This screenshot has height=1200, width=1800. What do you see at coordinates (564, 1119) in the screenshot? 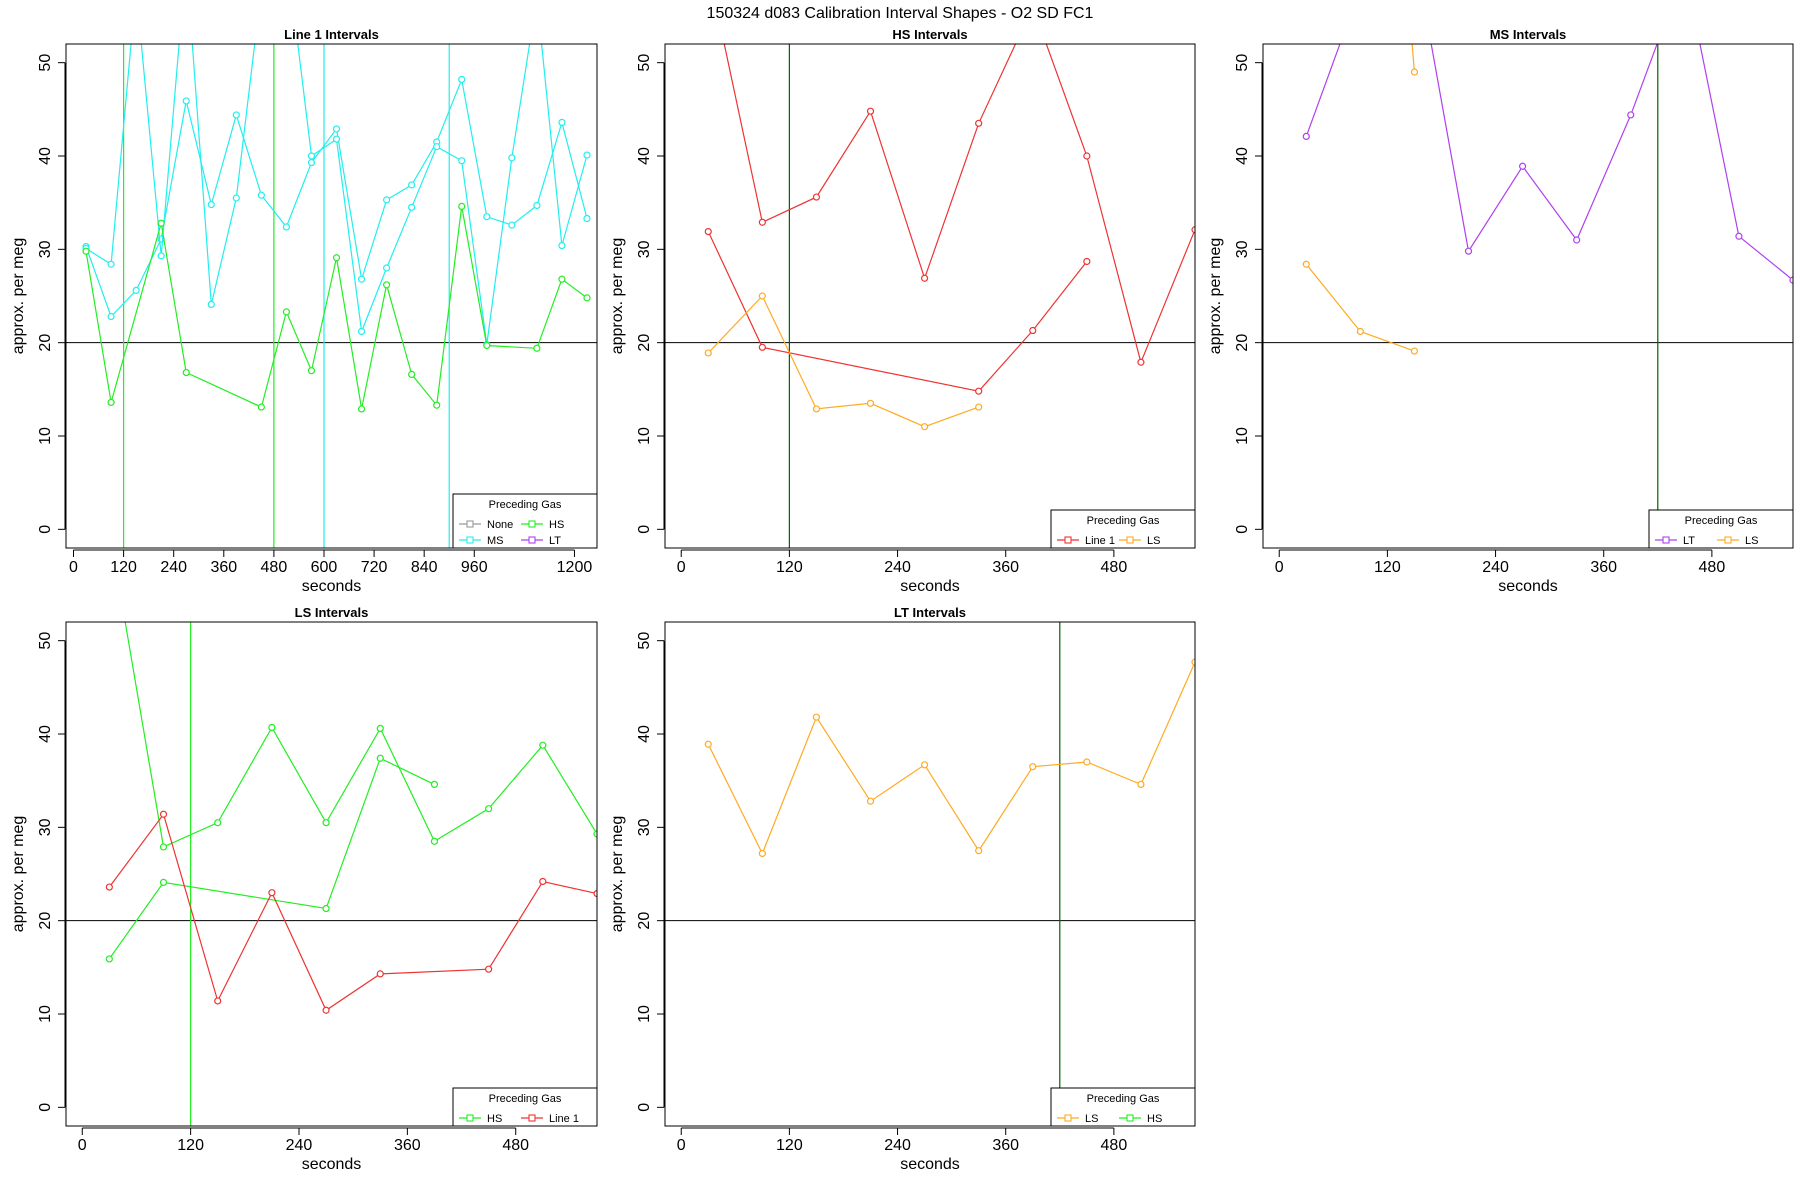
I see `legend-label: Line 1` at bounding box center [564, 1119].